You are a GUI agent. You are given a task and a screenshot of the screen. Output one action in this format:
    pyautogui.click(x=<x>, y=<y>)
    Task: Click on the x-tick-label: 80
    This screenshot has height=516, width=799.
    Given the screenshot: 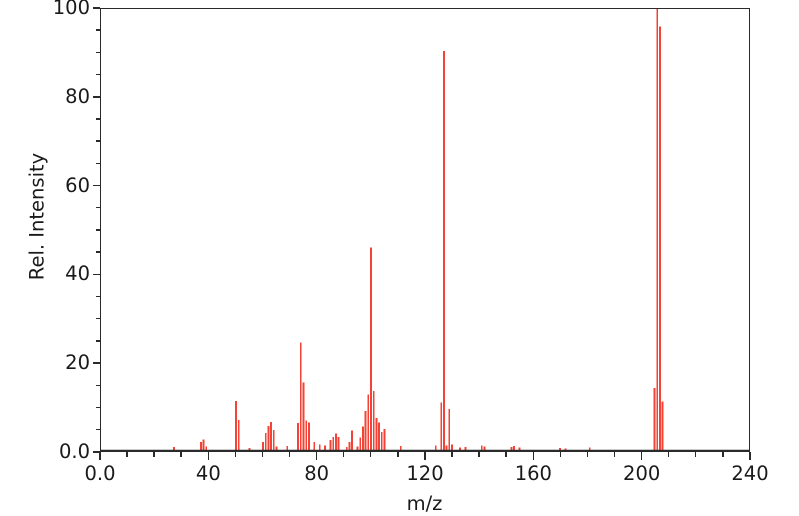 What is the action you would take?
    pyautogui.click(x=317, y=473)
    